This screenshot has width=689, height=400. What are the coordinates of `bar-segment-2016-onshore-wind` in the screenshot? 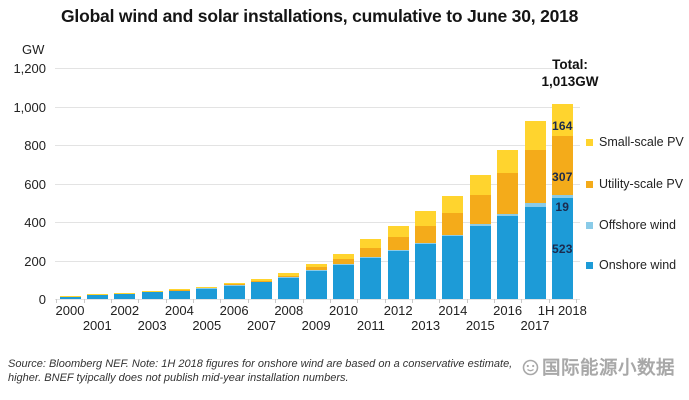 It's located at (508, 257).